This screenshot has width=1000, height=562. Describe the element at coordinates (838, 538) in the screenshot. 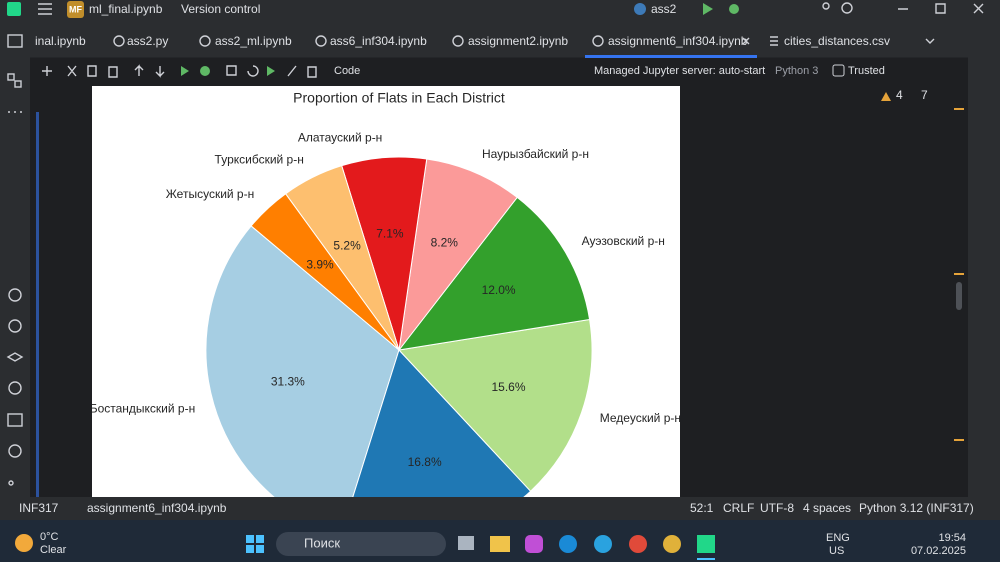

I see `input-language: ENG` at that location.